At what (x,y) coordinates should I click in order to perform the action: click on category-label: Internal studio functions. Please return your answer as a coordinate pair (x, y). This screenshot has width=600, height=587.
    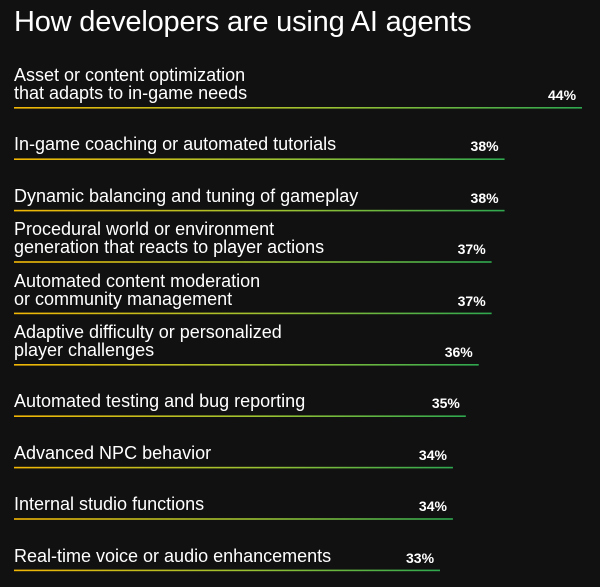
    Looking at the image, I should click on (109, 504).